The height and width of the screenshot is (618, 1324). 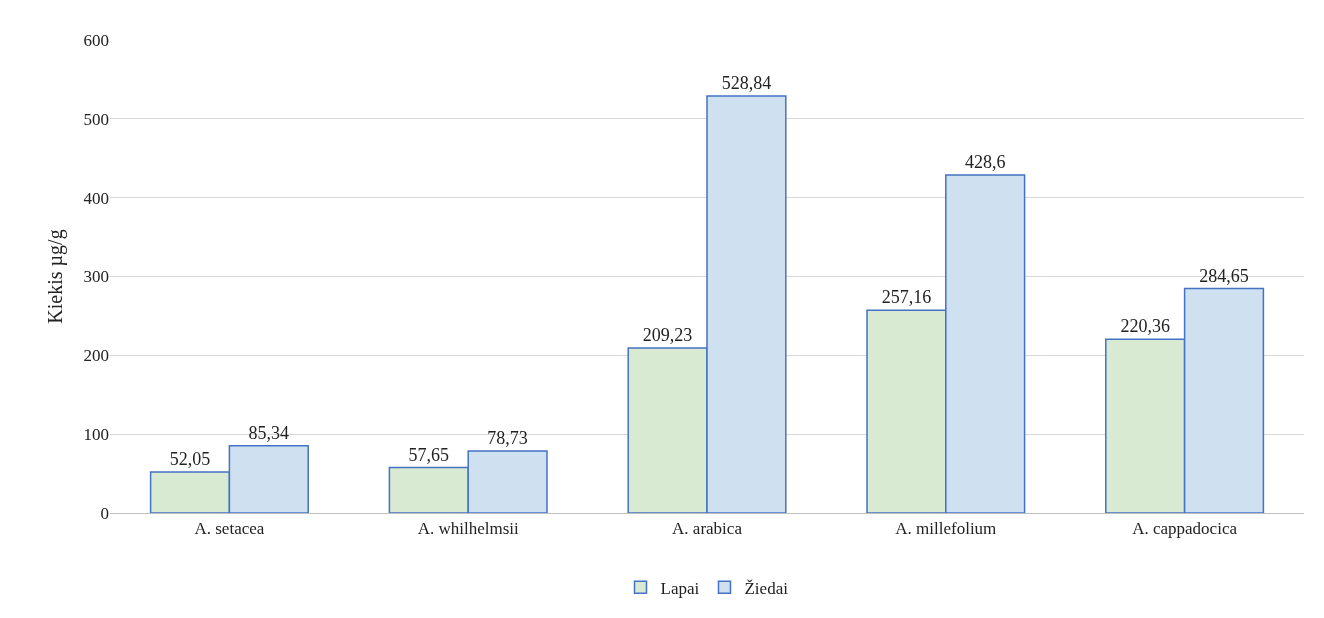 What do you see at coordinates (667, 335) in the screenshot?
I see `data-label: 209,23` at bounding box center [667, 335].